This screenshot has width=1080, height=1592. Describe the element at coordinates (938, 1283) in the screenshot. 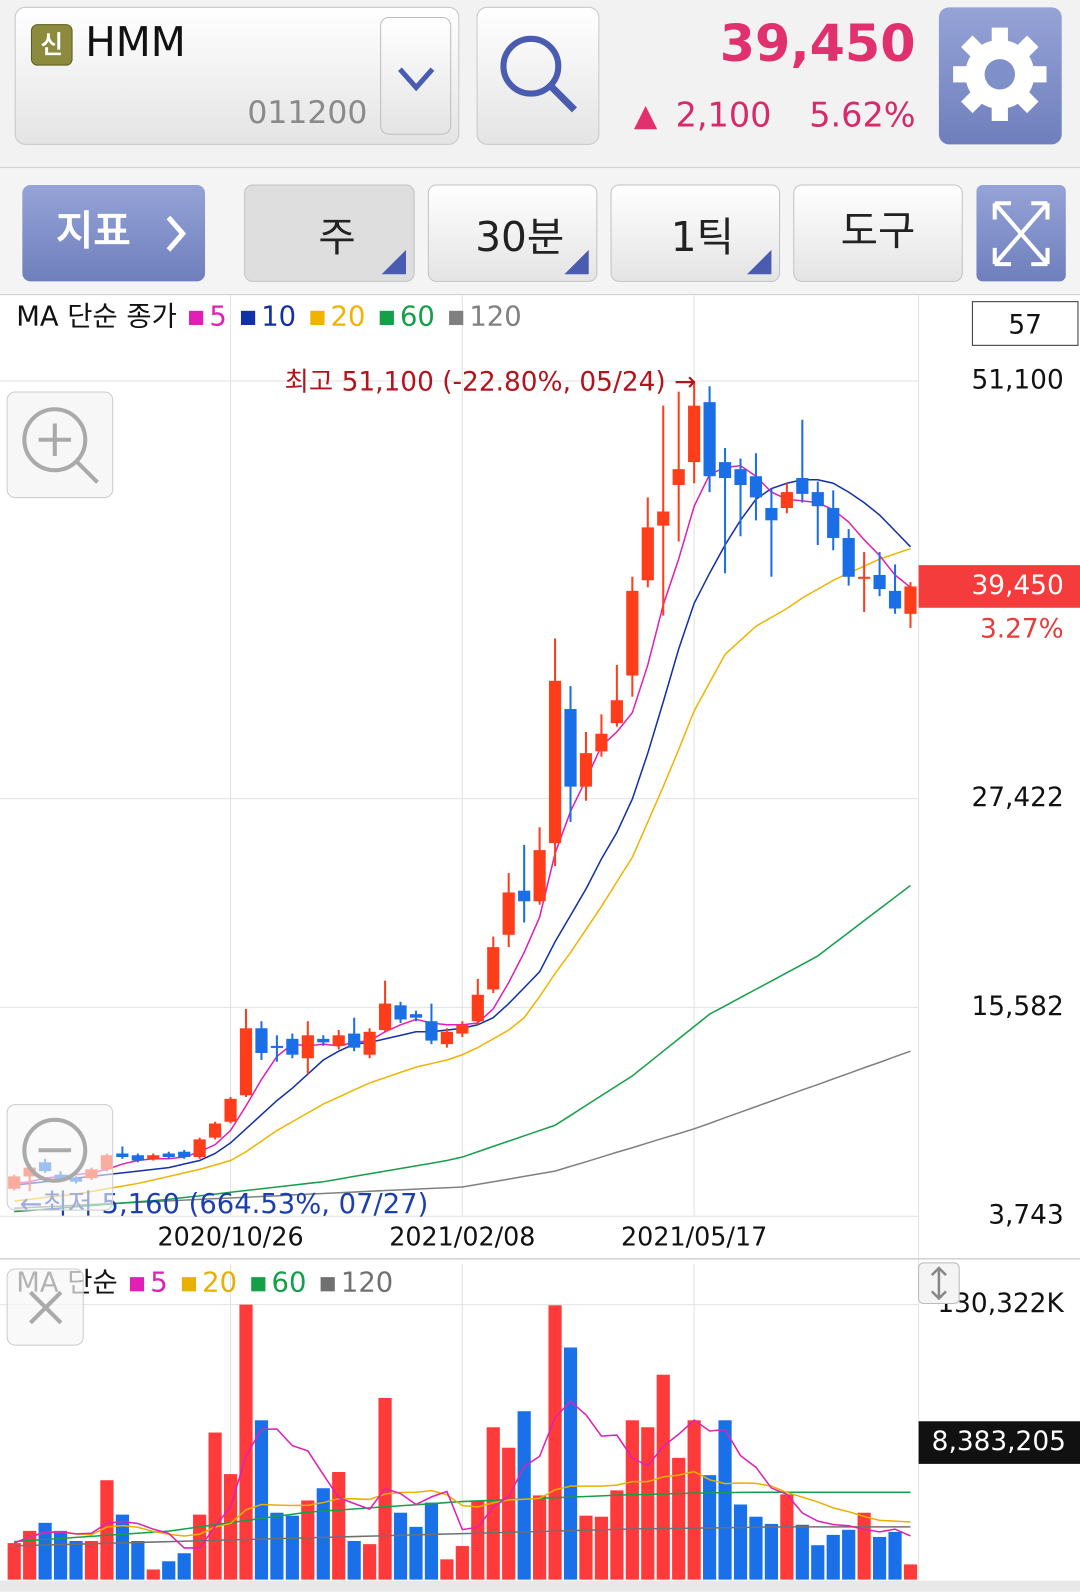

I see `resize-icon` at that location.